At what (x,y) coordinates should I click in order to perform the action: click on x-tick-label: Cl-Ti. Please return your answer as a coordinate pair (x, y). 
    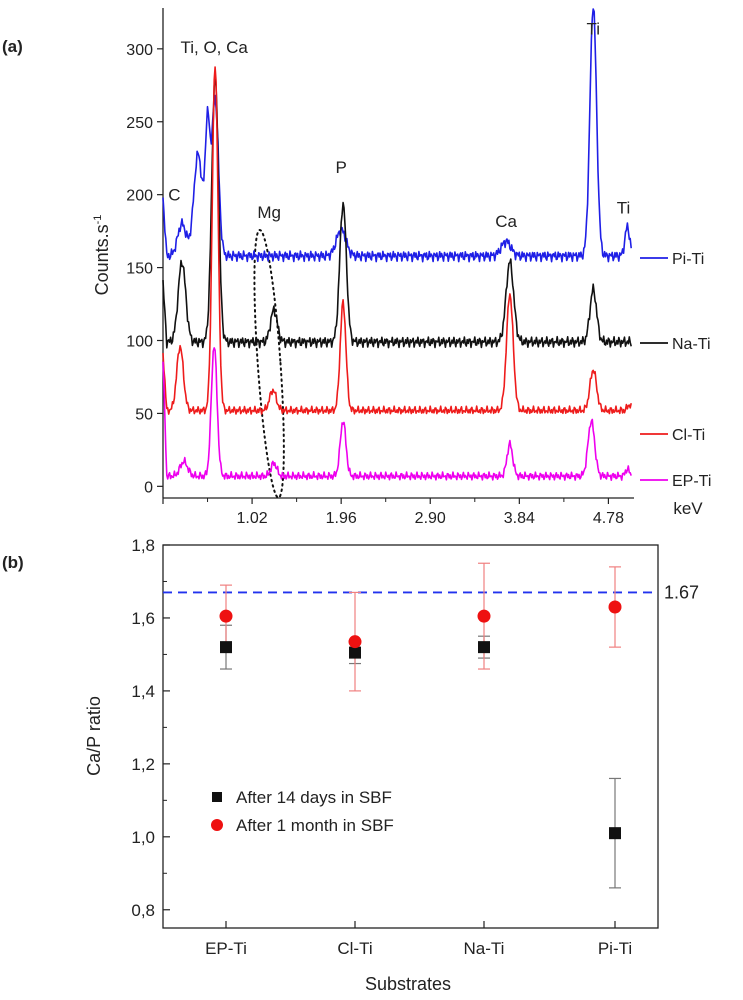
    Looking at the image, I should click on (354, 948).